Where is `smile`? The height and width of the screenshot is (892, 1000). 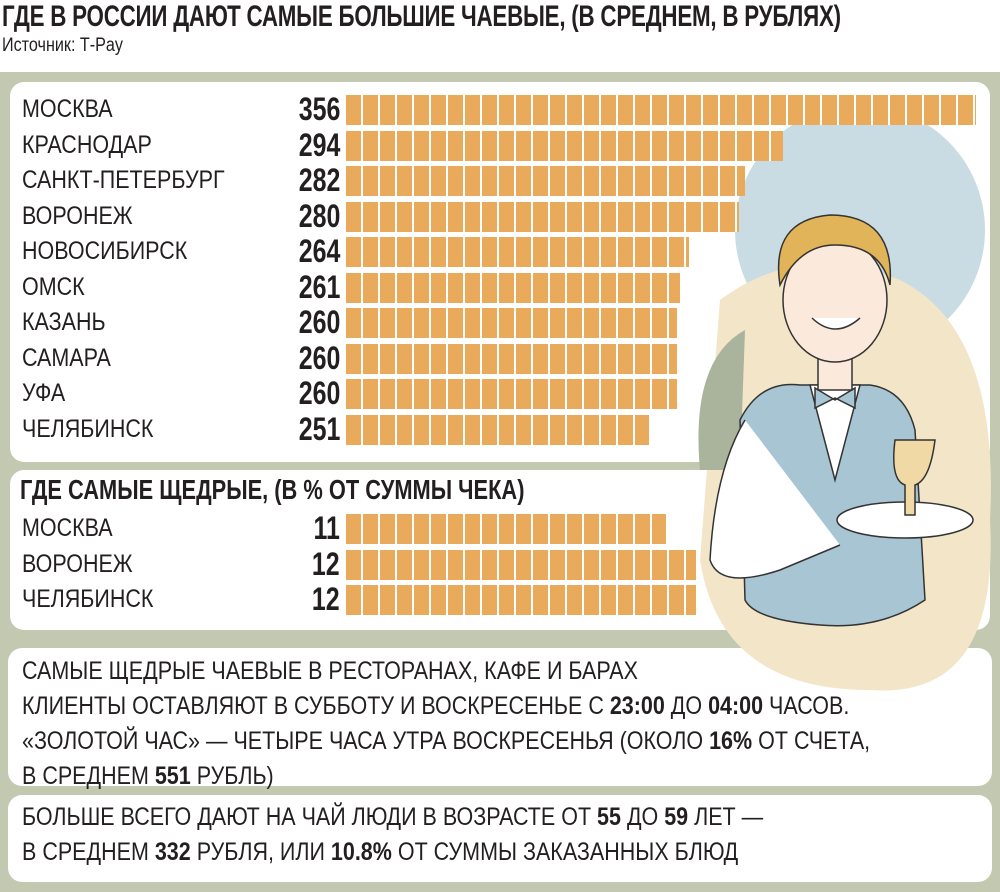
smile is located at coordinates (836, 323).